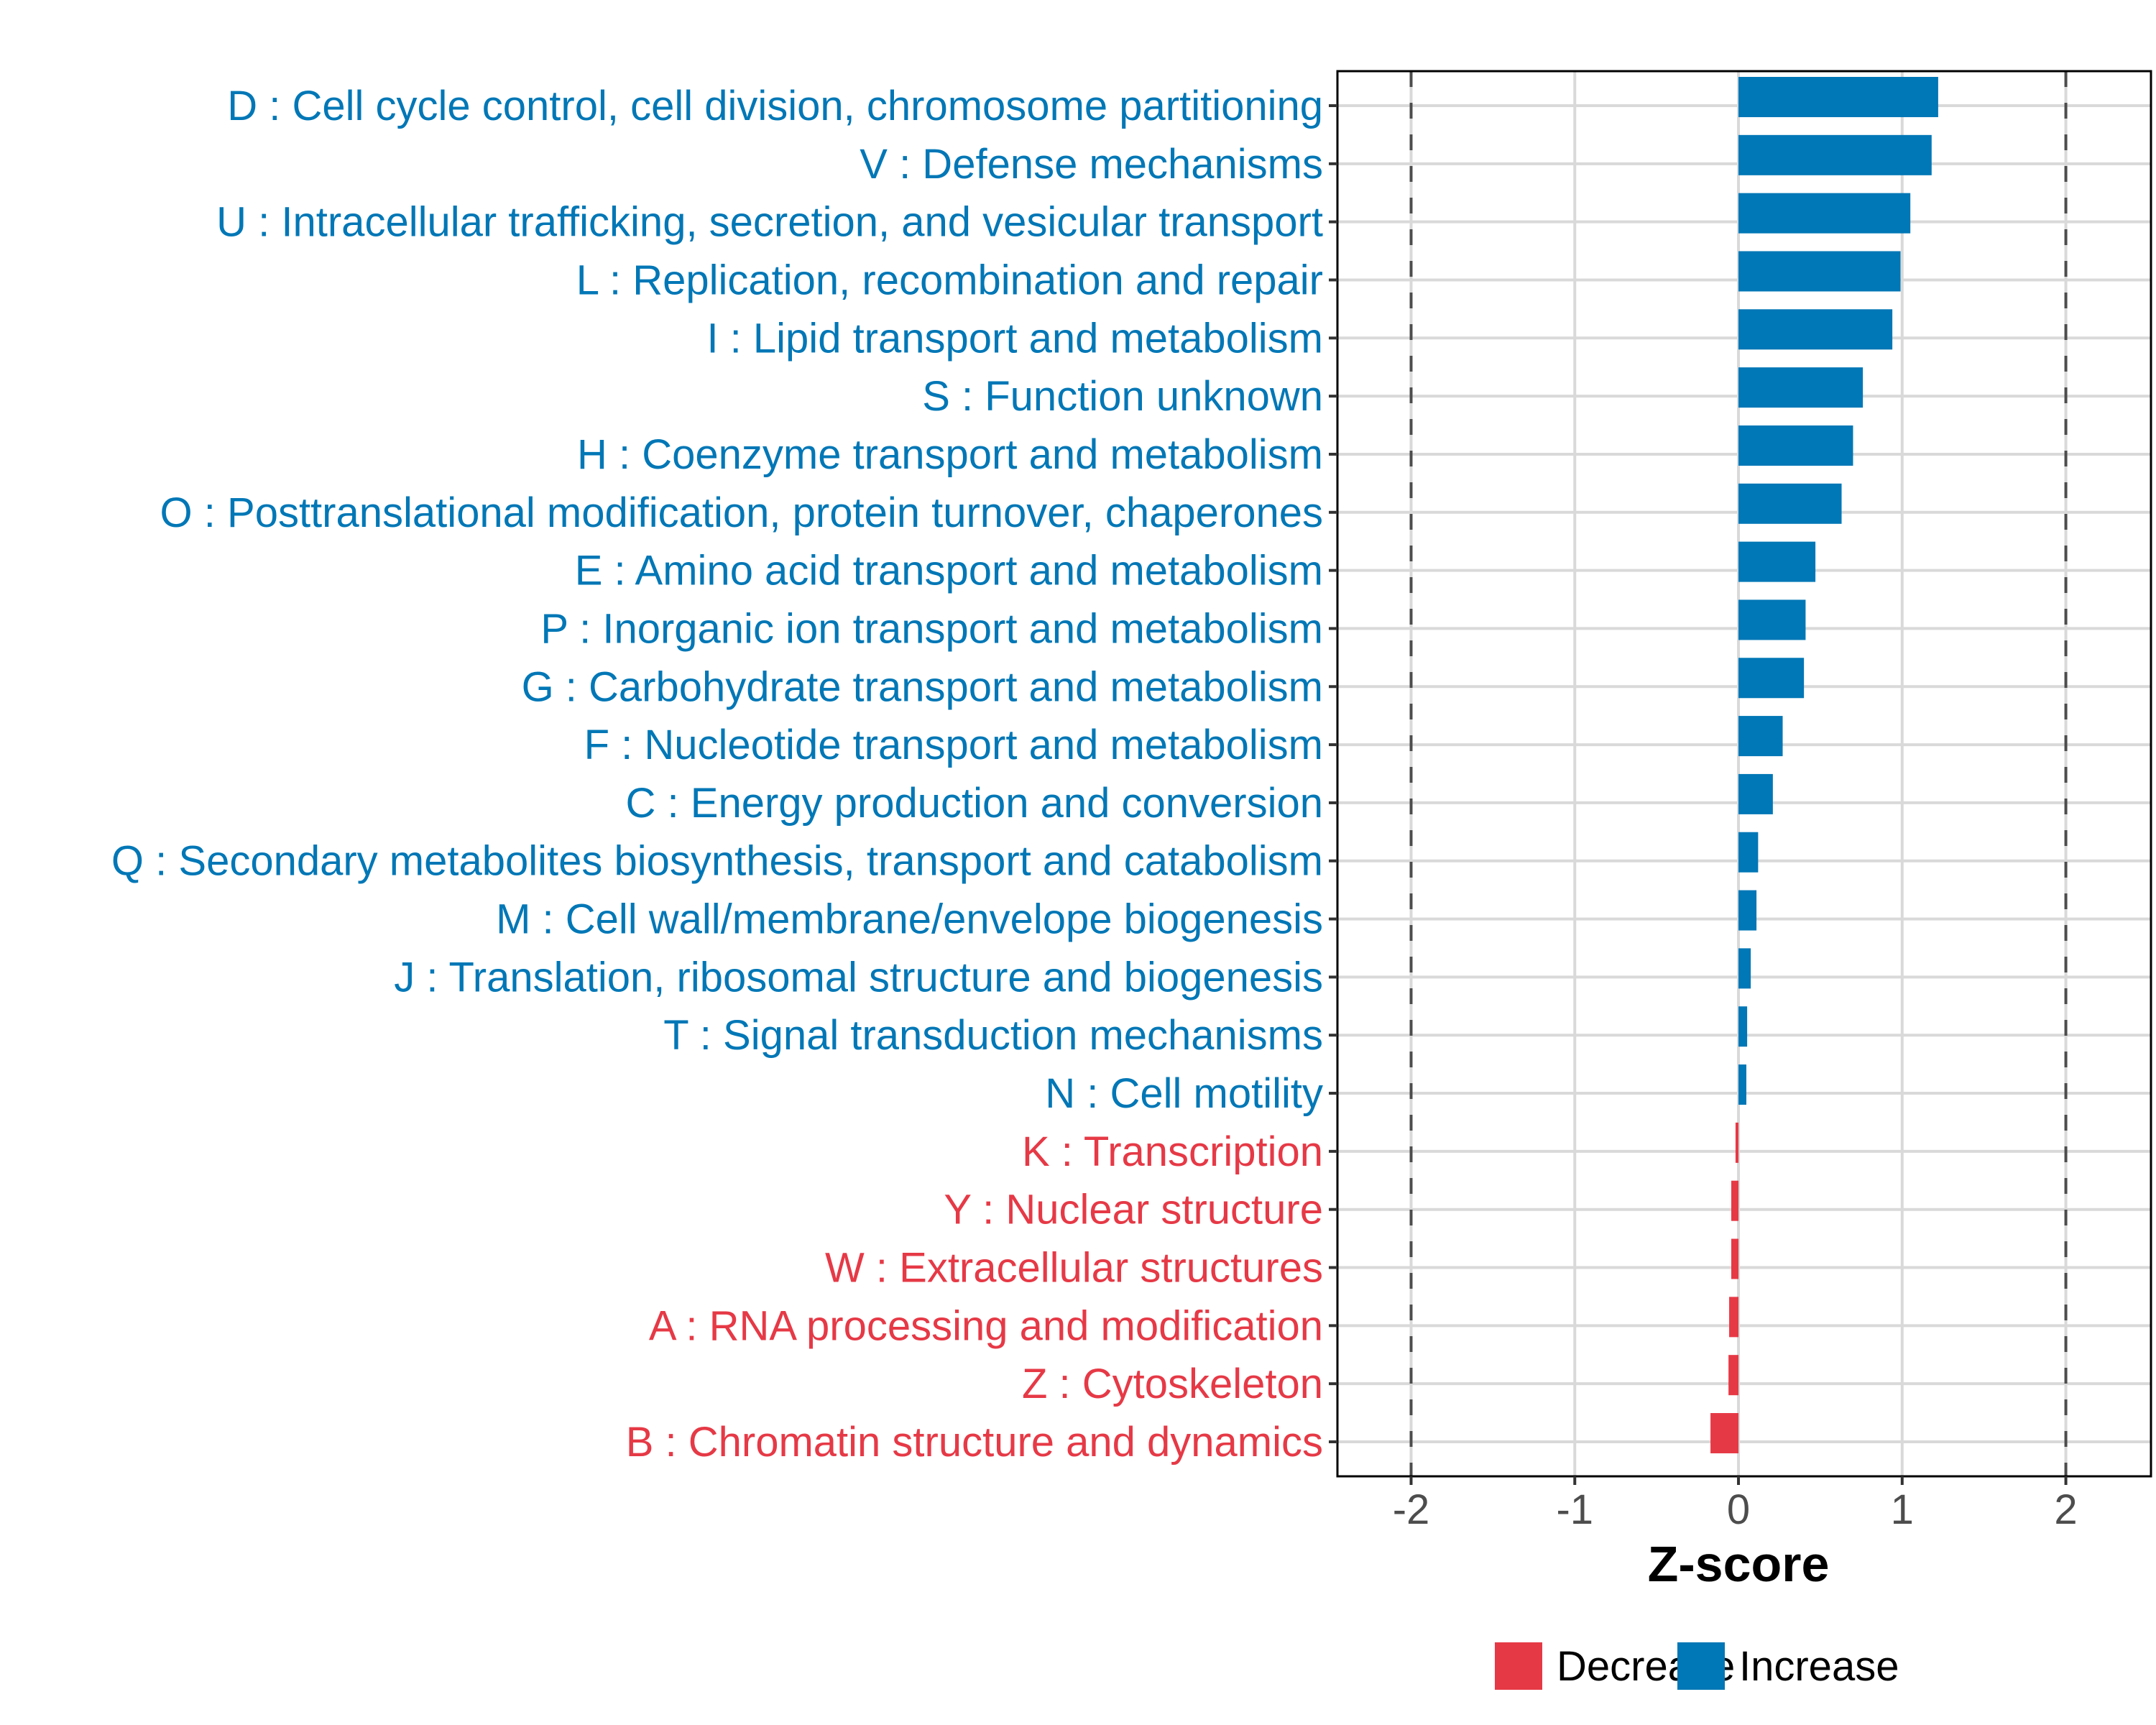  I want to click on bar-m, so click(1747, 910).